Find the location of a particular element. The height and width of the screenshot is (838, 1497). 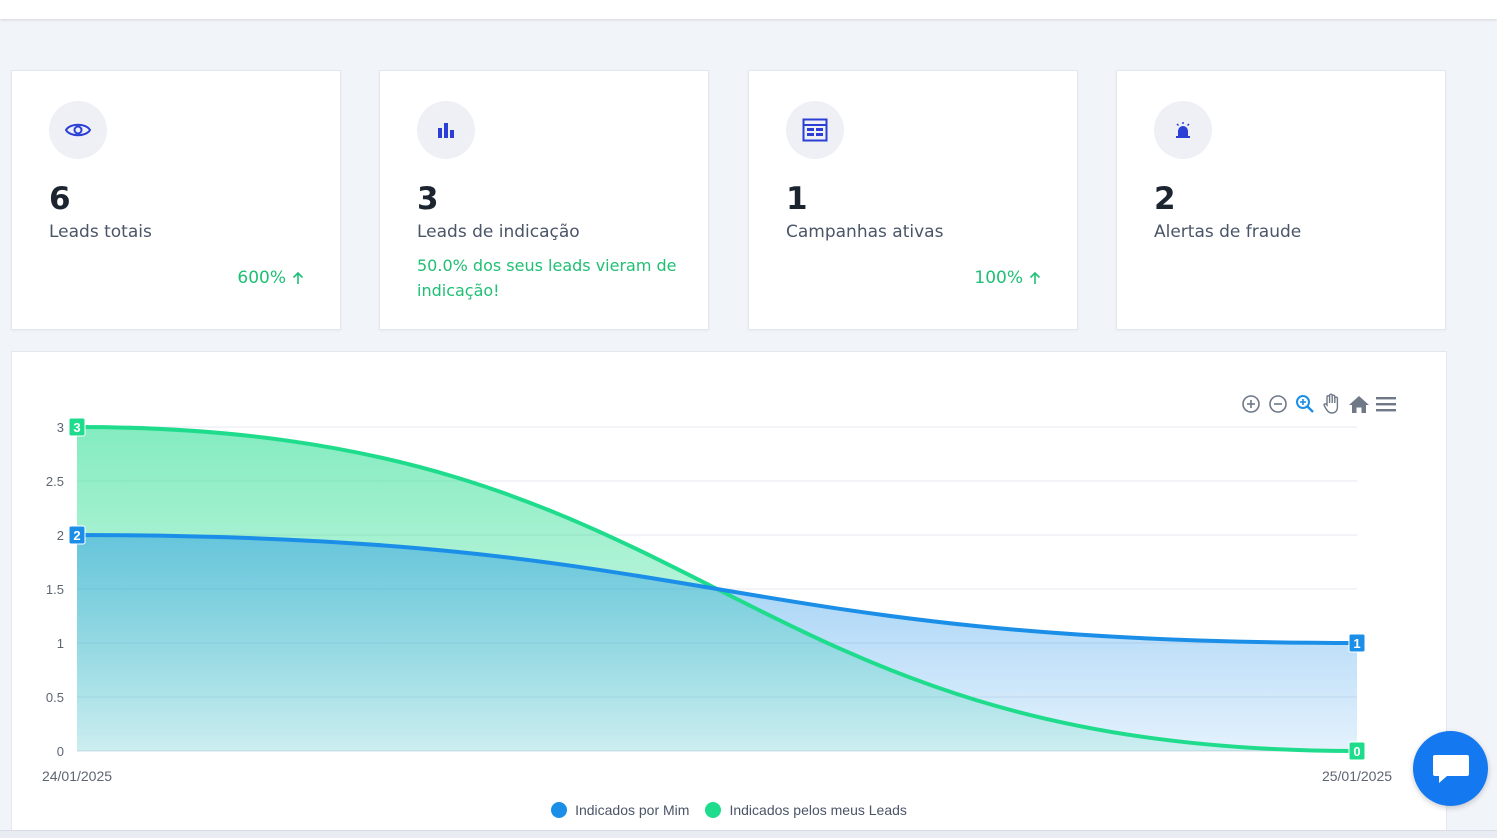

legend-label: Indicados pelos meus Leads is located at coordinates (818, 810).